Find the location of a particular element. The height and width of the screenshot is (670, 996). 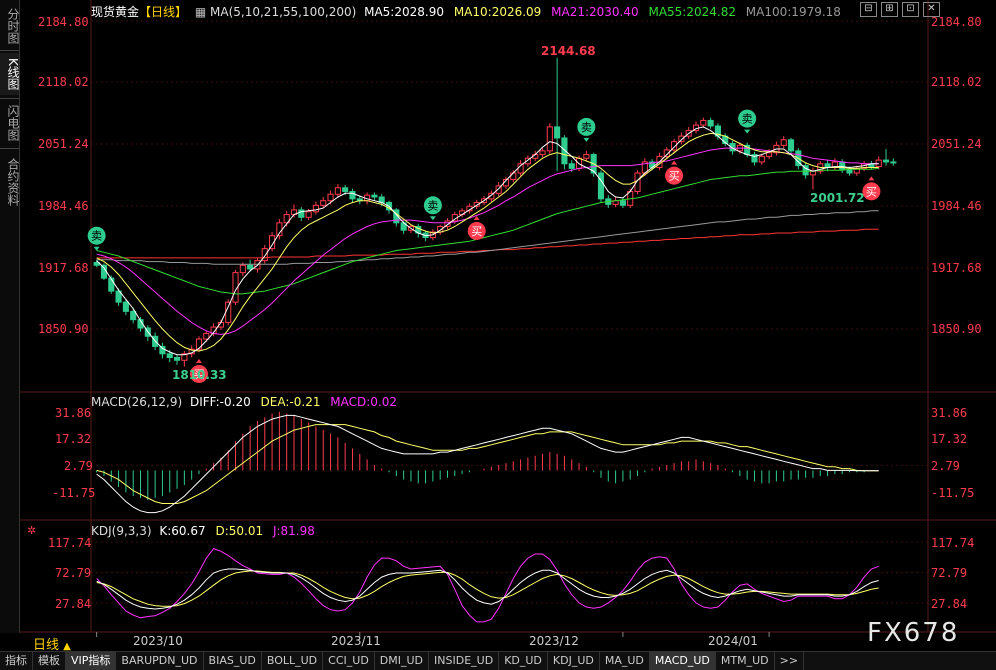

date-label-0: 2023/10 is located at coordinates (158, 641).